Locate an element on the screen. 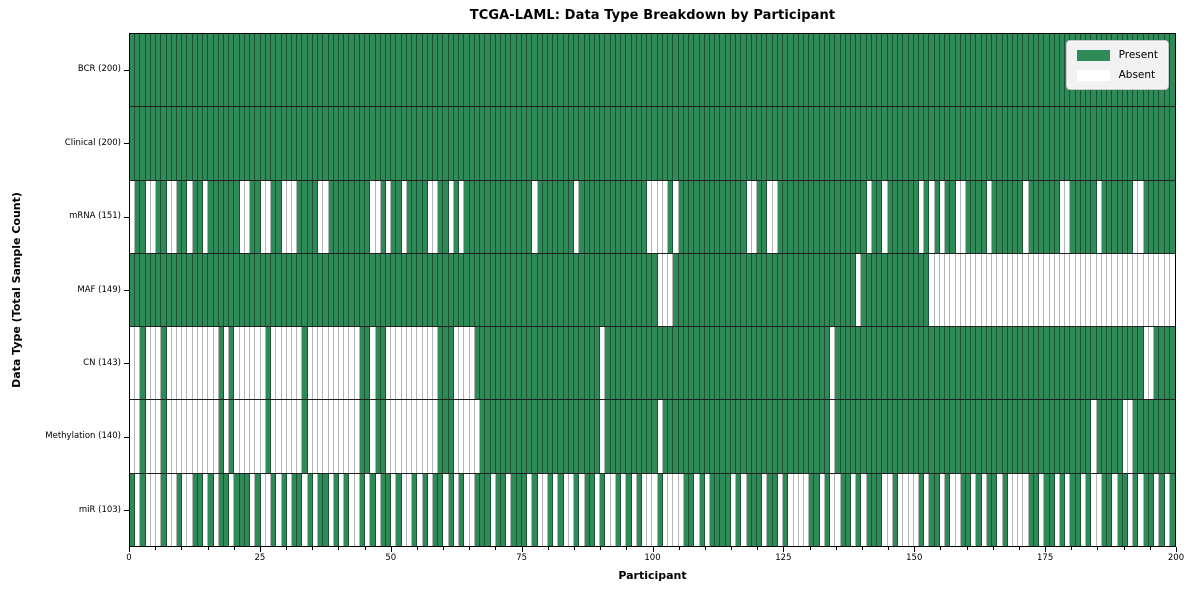 Image resolution: width=1200 pixels, height=600 pixels. x-tick-major is located at coordinates (522, 549).